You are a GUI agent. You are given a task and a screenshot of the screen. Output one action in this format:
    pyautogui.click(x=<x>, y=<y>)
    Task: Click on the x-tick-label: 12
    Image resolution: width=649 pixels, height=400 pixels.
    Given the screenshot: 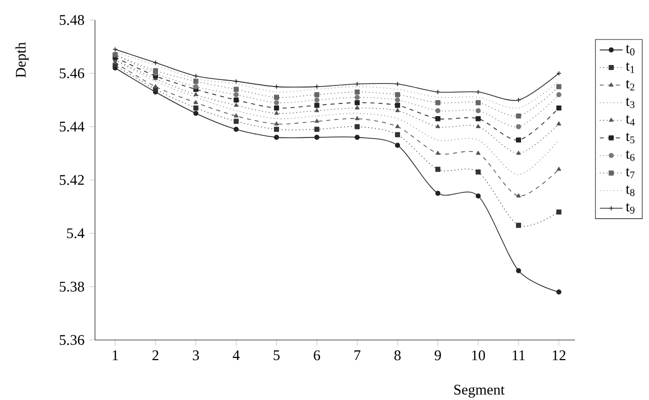 What is the action you would take?
    pyautogui.click(x=559, y=355)
    